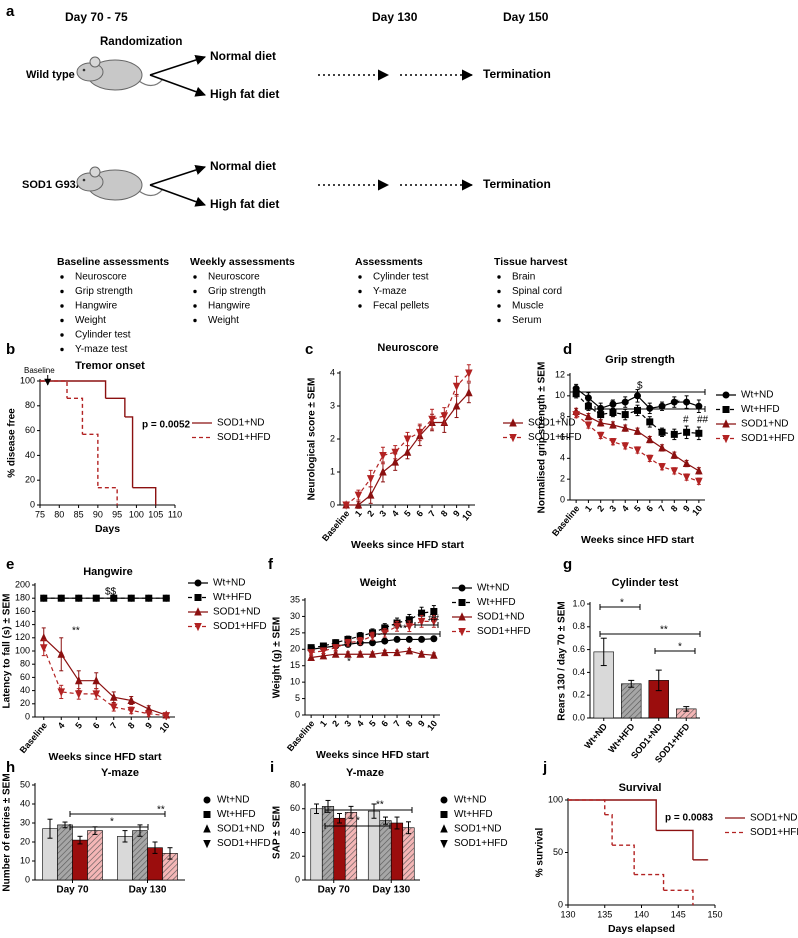  I want to click on y-tick-label: 5, so click(297, 698).